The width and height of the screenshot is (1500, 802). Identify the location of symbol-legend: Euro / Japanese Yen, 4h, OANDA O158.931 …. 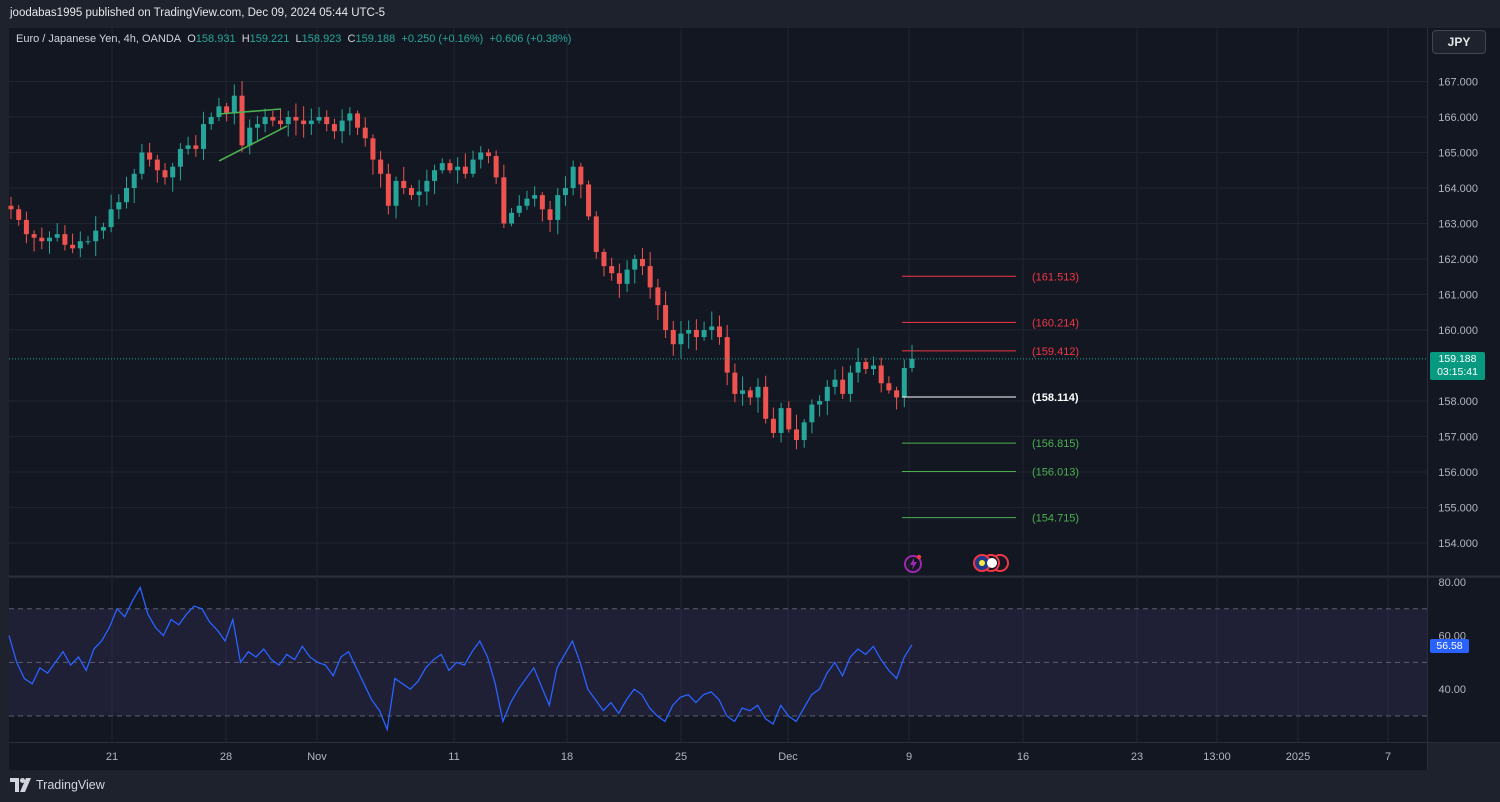
(293, 39).